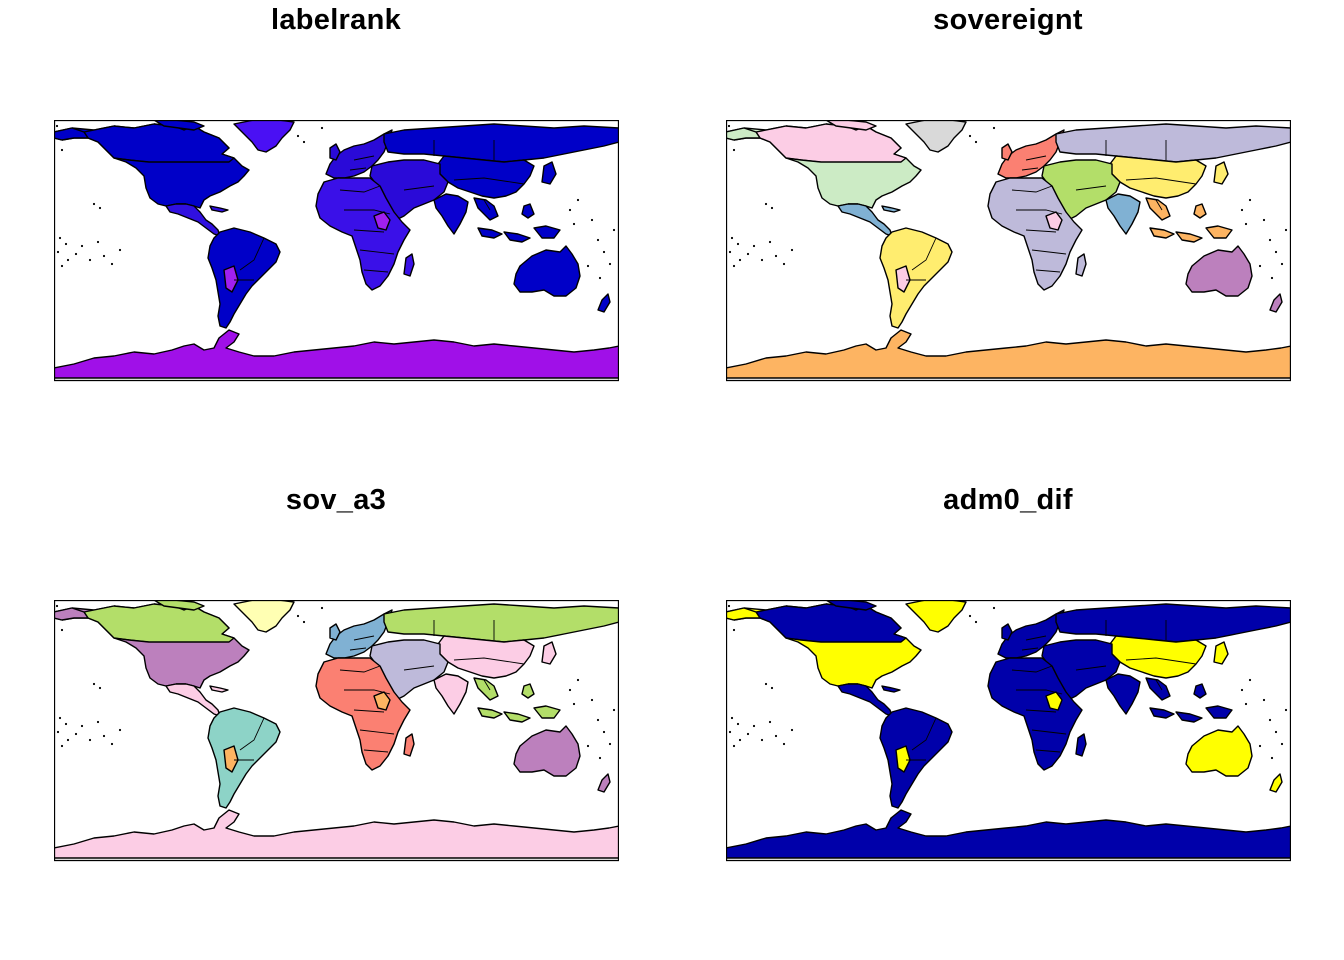 Image resolution: width=1344 pixels, height=960 pixels. Describe the element at coordinates (336, 500) in the screenshot. I see `panel-title: sov_a3` at that location.